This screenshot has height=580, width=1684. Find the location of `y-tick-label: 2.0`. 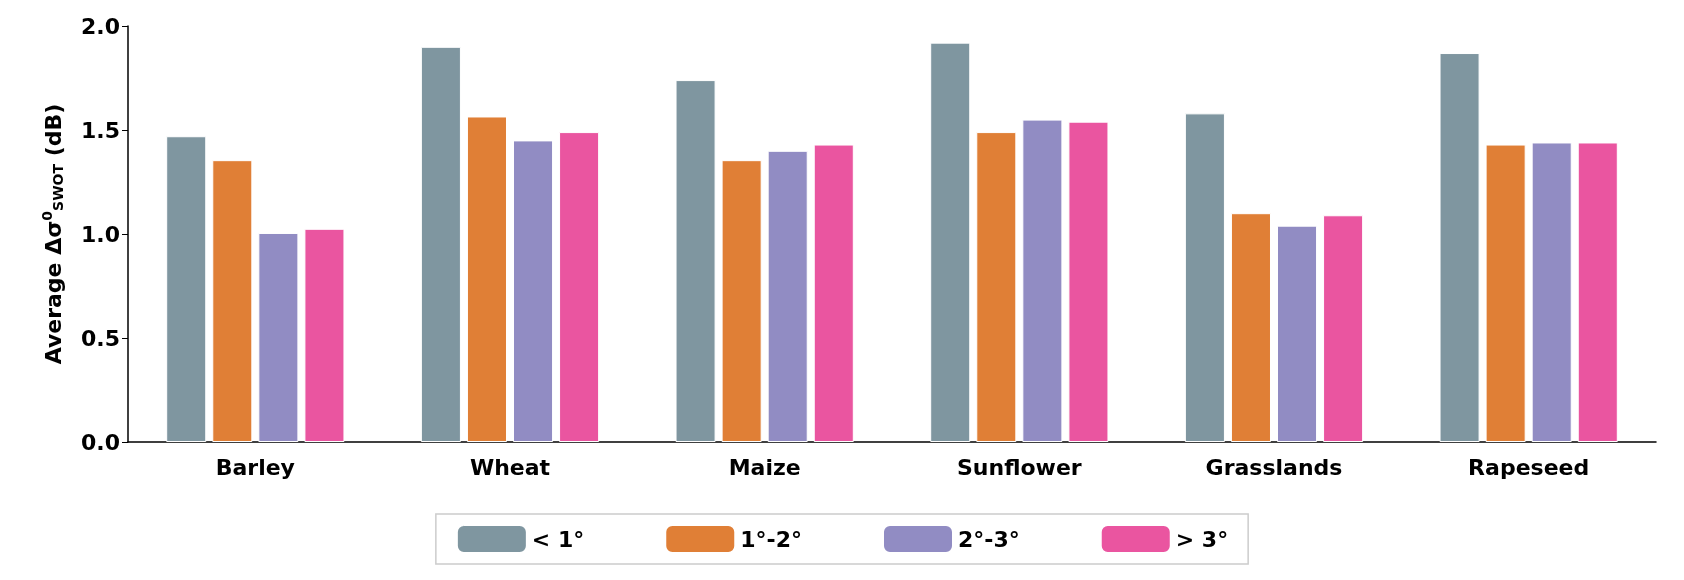

y-tick-label: 2.0 is located at coordinates (100, 26).